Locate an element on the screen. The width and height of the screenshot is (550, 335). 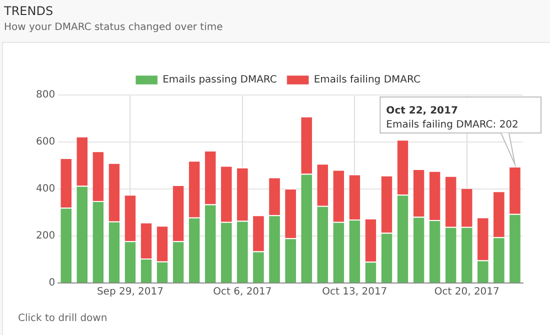
text: Click to drill down is located at coordinates (63, 318).